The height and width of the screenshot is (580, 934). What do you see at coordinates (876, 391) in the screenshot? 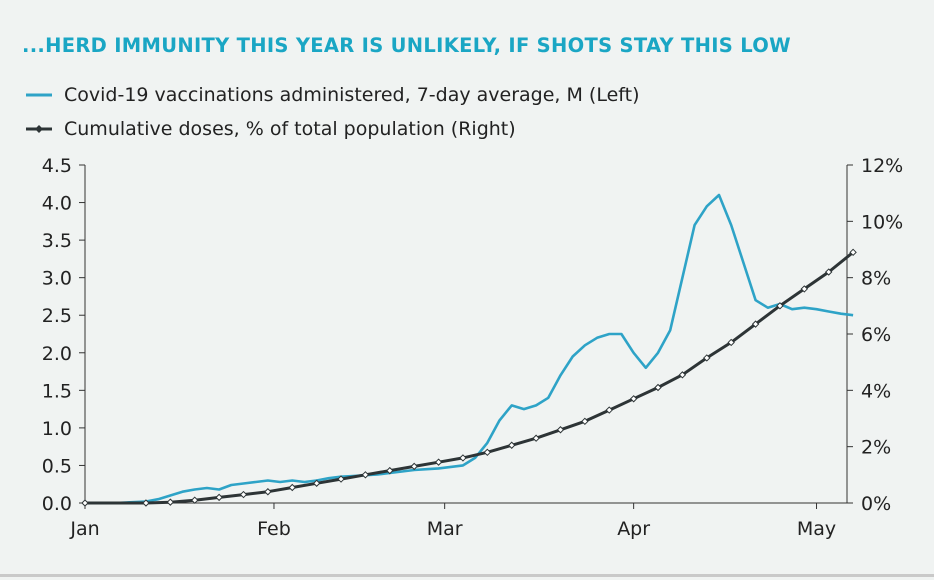
I see `y-right-tick-label: 4%` at bounding box center [876, 391].